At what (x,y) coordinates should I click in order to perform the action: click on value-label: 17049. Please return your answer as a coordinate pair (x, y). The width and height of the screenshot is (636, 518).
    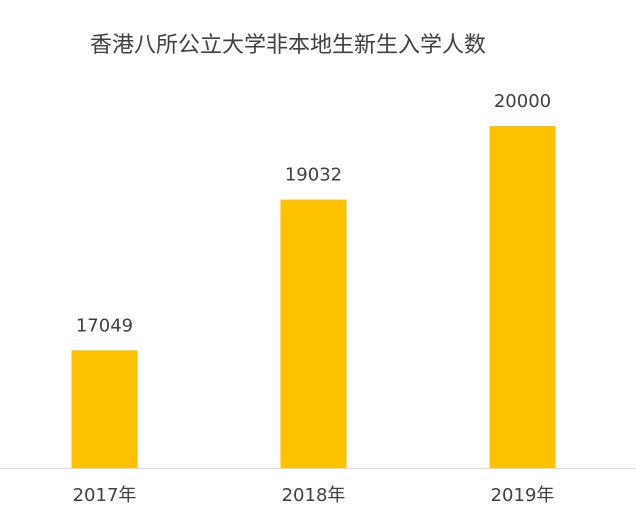
    Looking at the image, I should click on (104, 325).